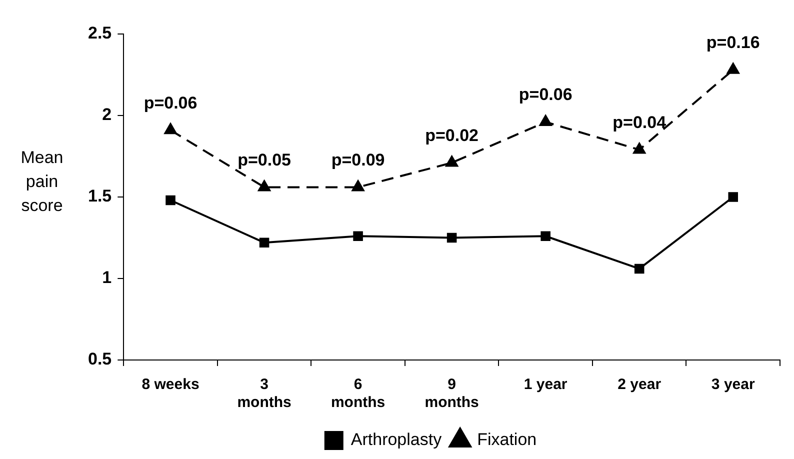 This screenshot has width=794, height=459. I want to click on x-tick-label: 2 year, so click(640, 385).